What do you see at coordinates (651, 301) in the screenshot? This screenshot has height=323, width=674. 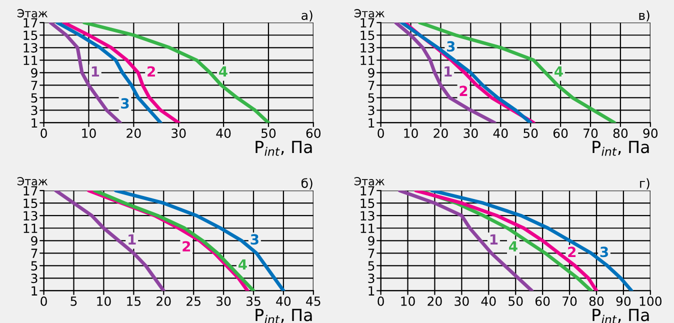 I see `x-tick-label: 100` at bounding box center [651, 301].